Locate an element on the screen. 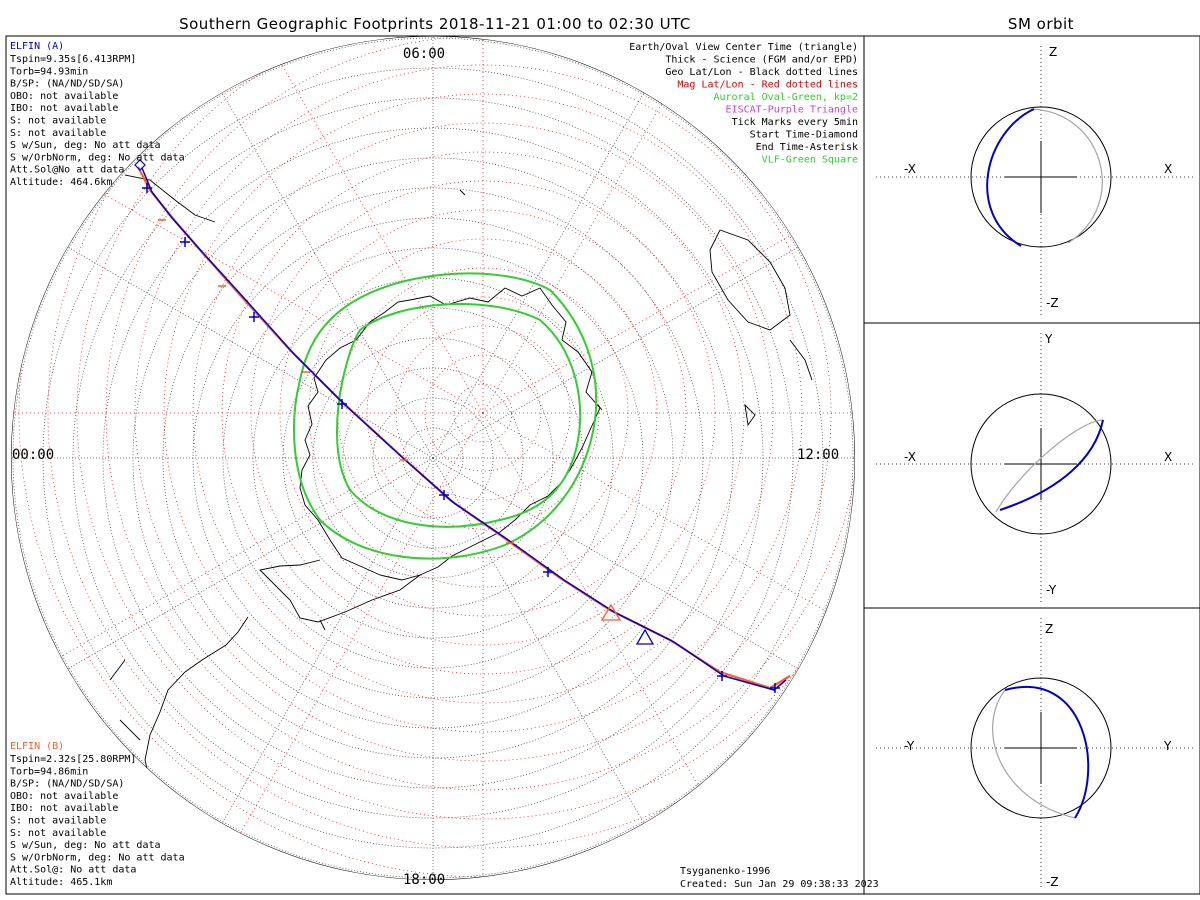  view-center-triangle-b is located at coordinates (611, 612).